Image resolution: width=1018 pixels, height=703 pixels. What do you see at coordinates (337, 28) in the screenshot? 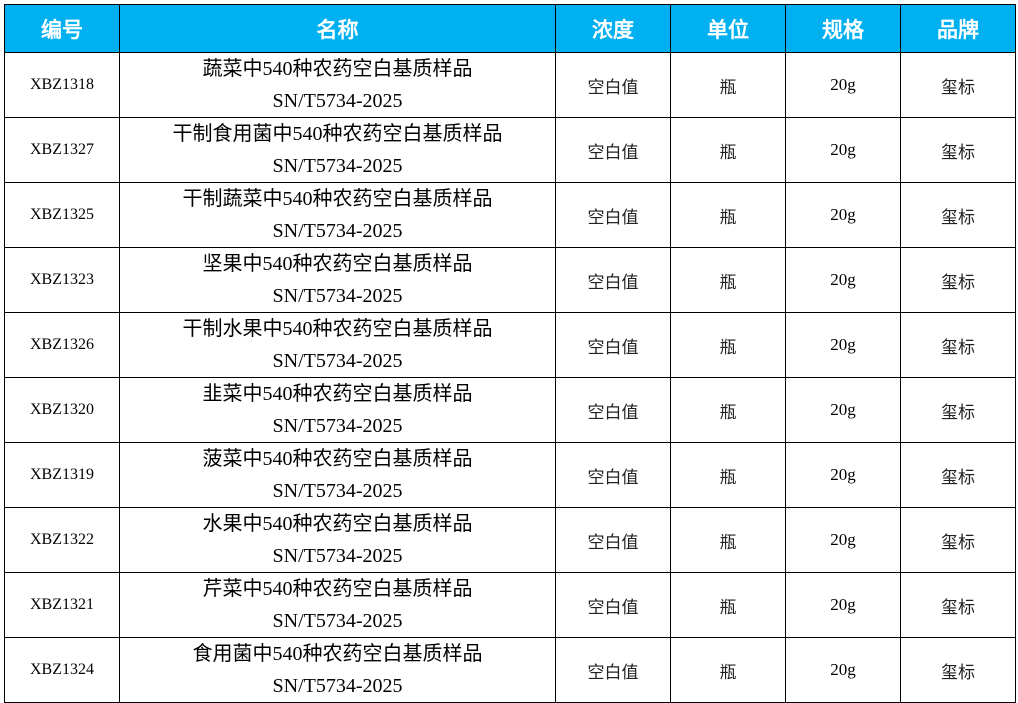
I see `header-name: 名称` at bounding box center [337, 28].